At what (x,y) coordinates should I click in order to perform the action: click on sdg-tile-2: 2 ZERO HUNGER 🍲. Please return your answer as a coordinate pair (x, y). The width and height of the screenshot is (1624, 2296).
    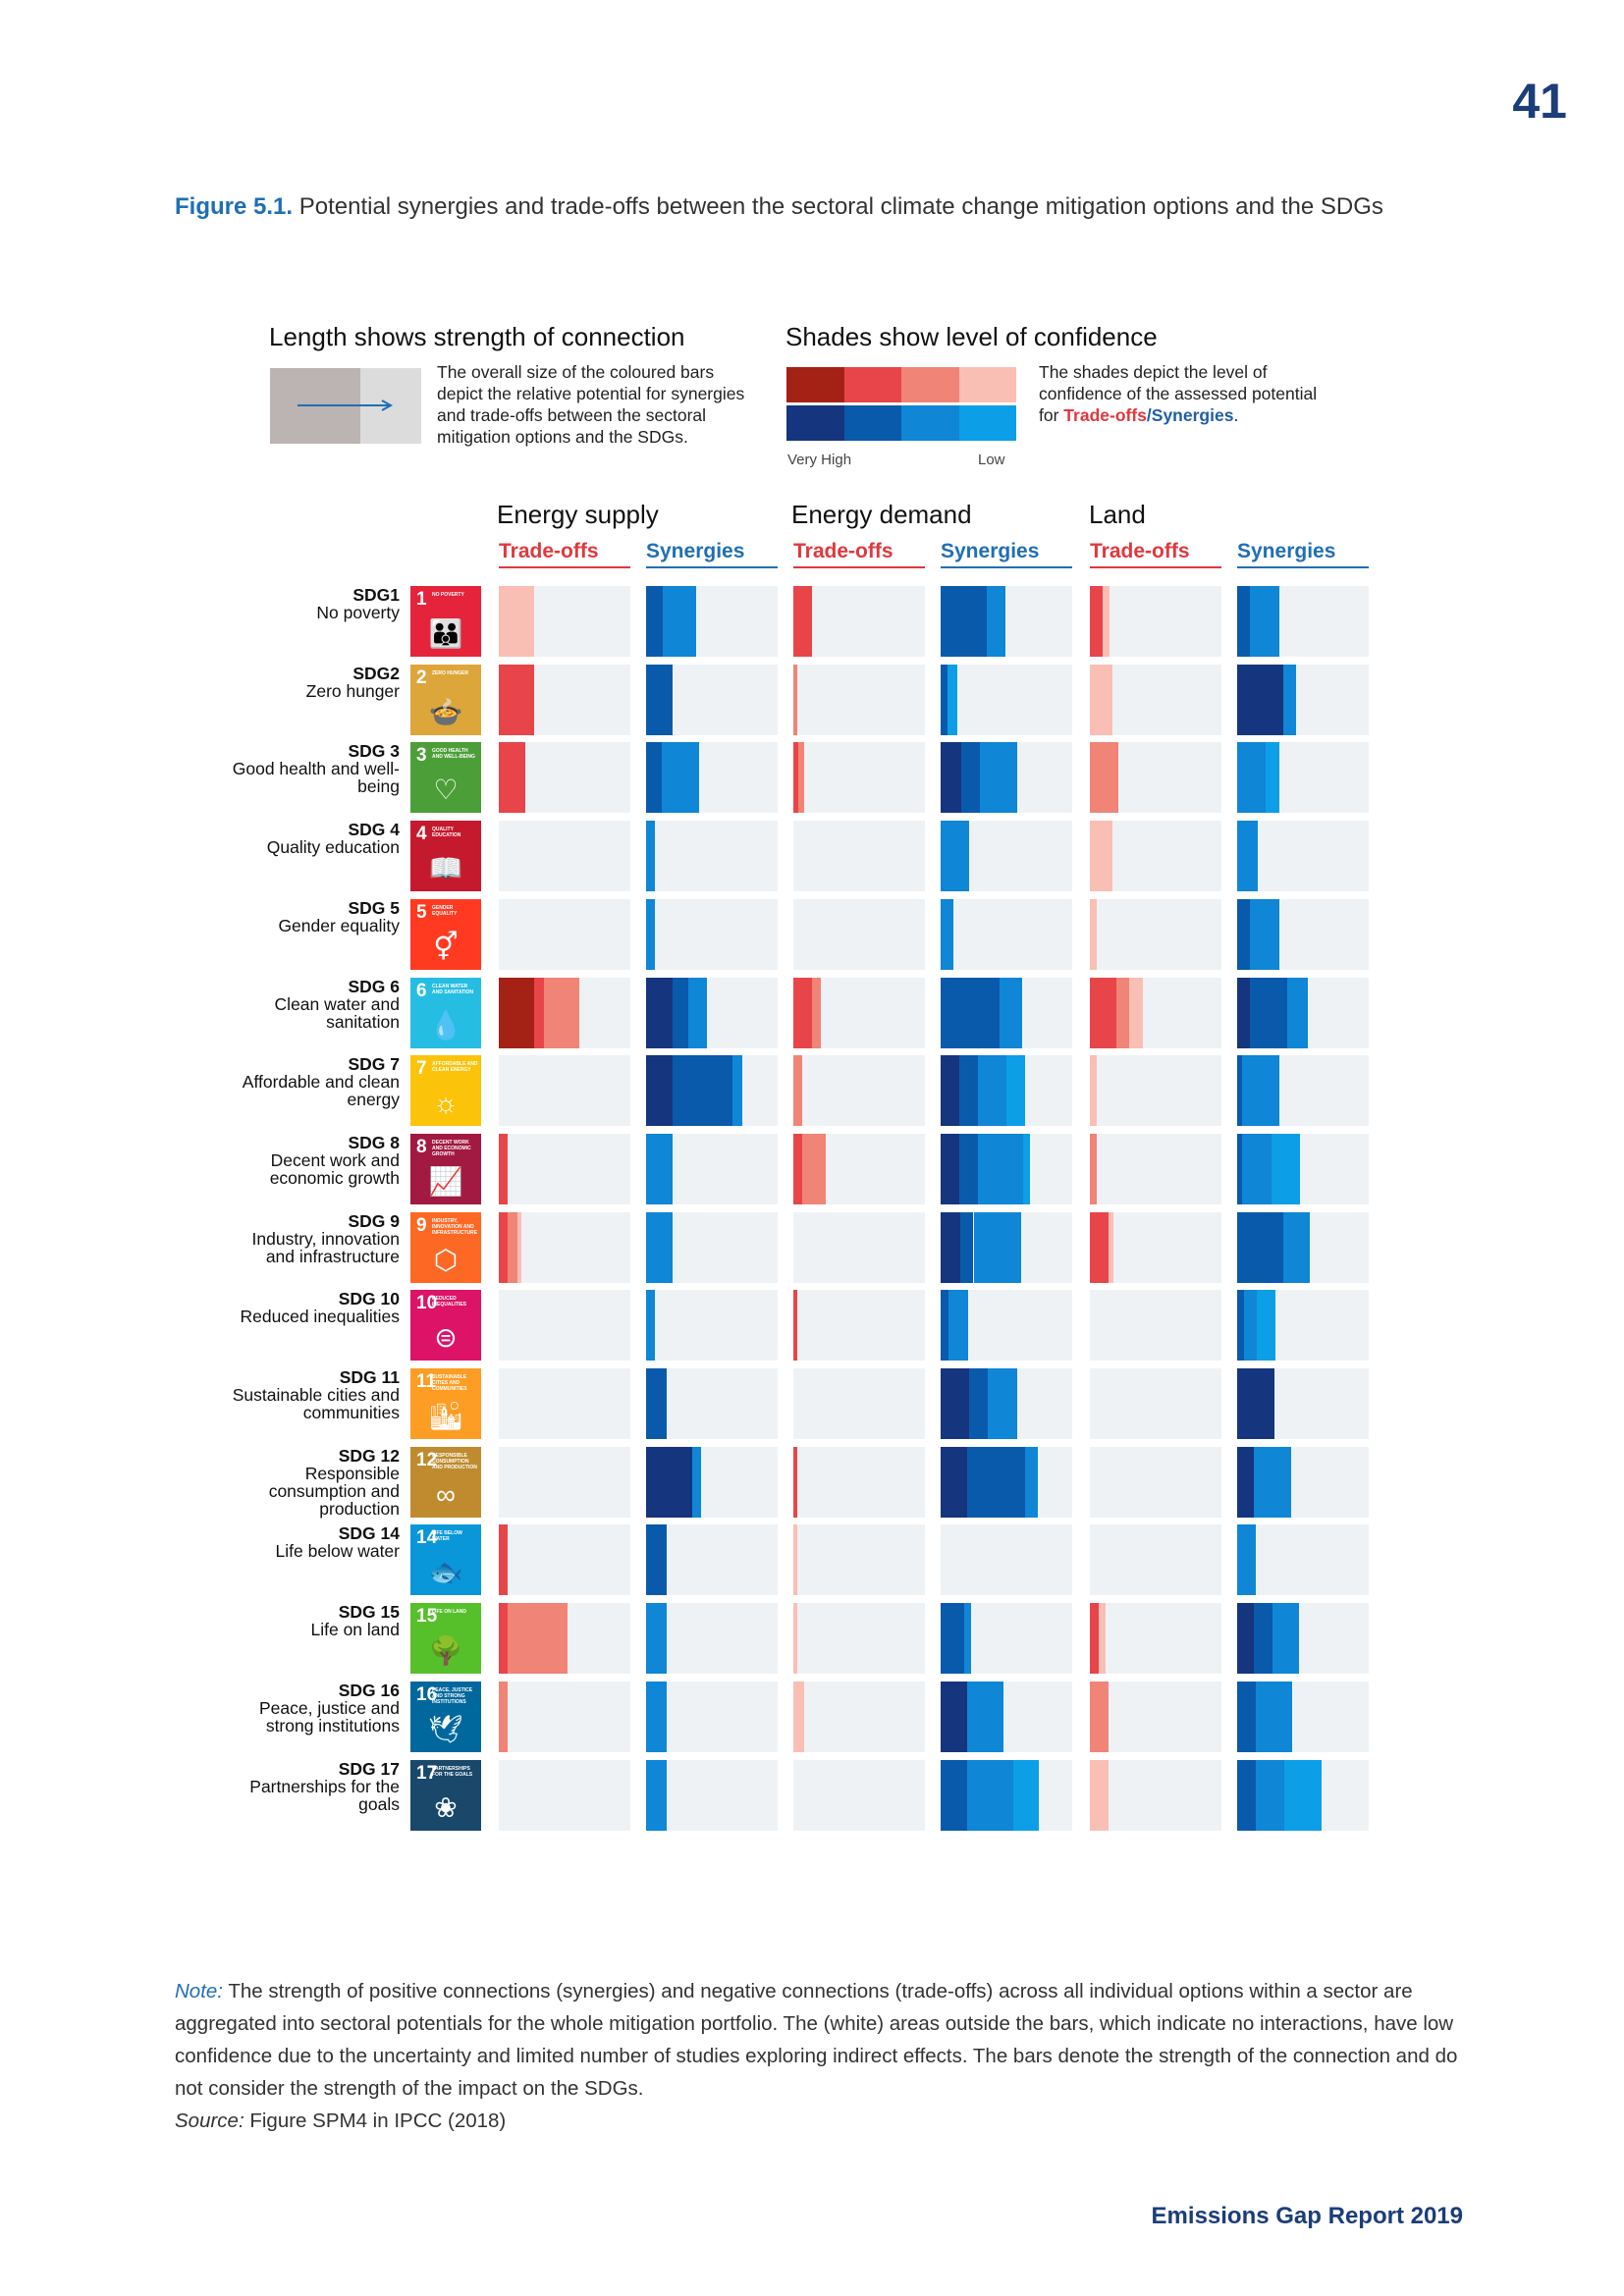
    Looking at the image, I should click on (445, 699).